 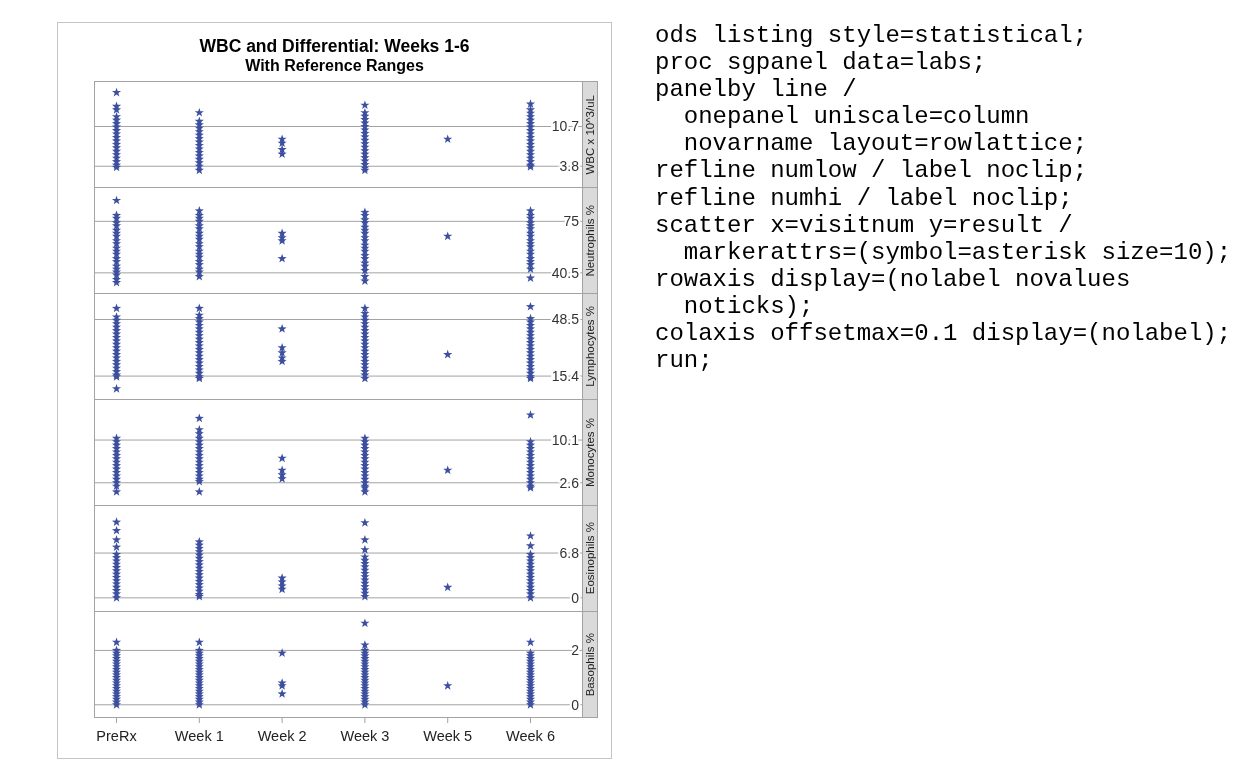 I want to click on x-tick-label: PreRx, so click(x=117, y=736).